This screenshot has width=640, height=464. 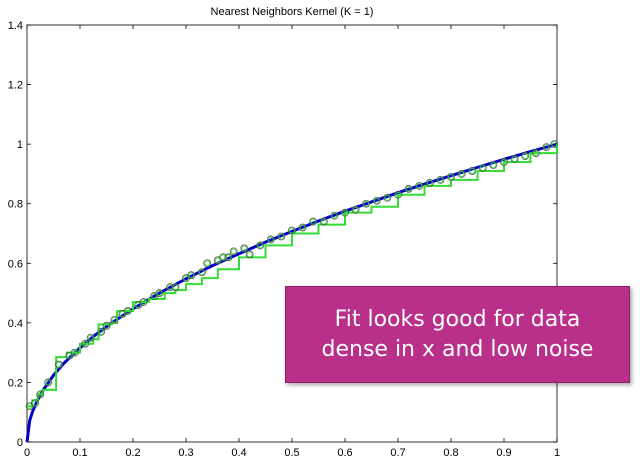 What do you see at coordinates (185, 453) in the screenshot?
I see `x-tick-label: 0.3` at bounding box center [185, 453].